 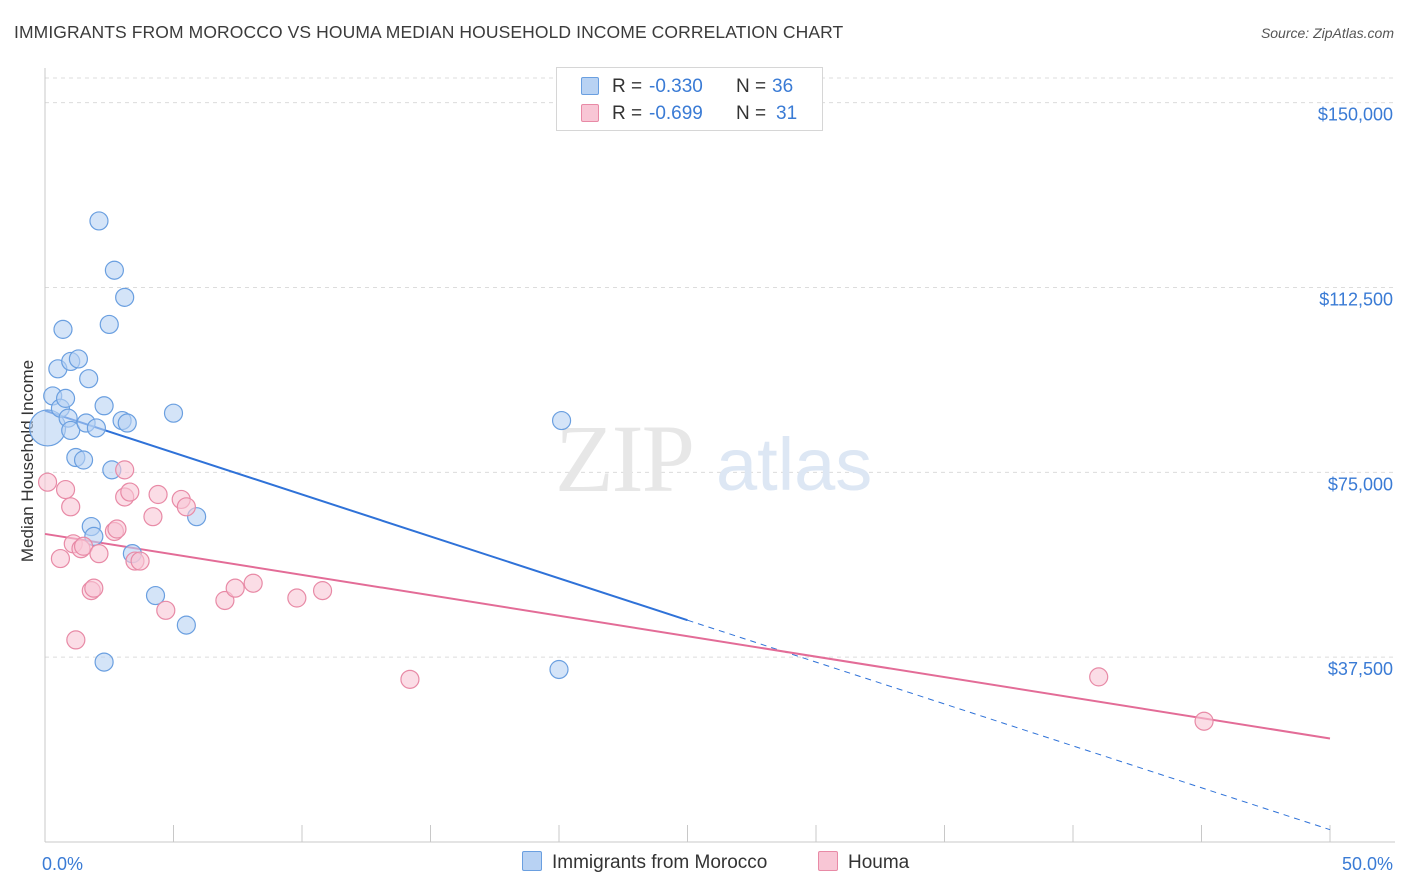 I want to click on morocco-trend-line, so click(x=366, y=515).